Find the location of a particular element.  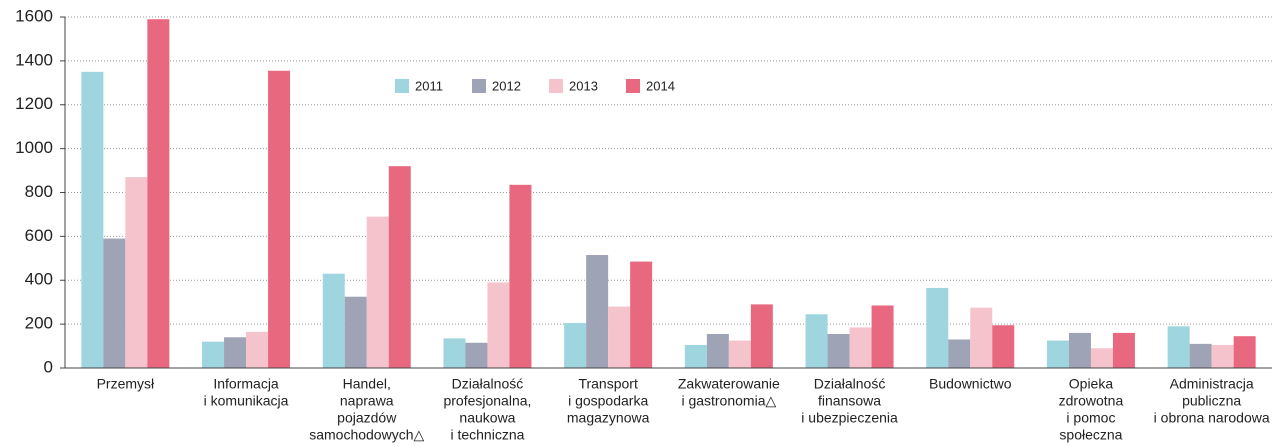

x-tick-label: publiczna is located at coordinates (1211, 401).